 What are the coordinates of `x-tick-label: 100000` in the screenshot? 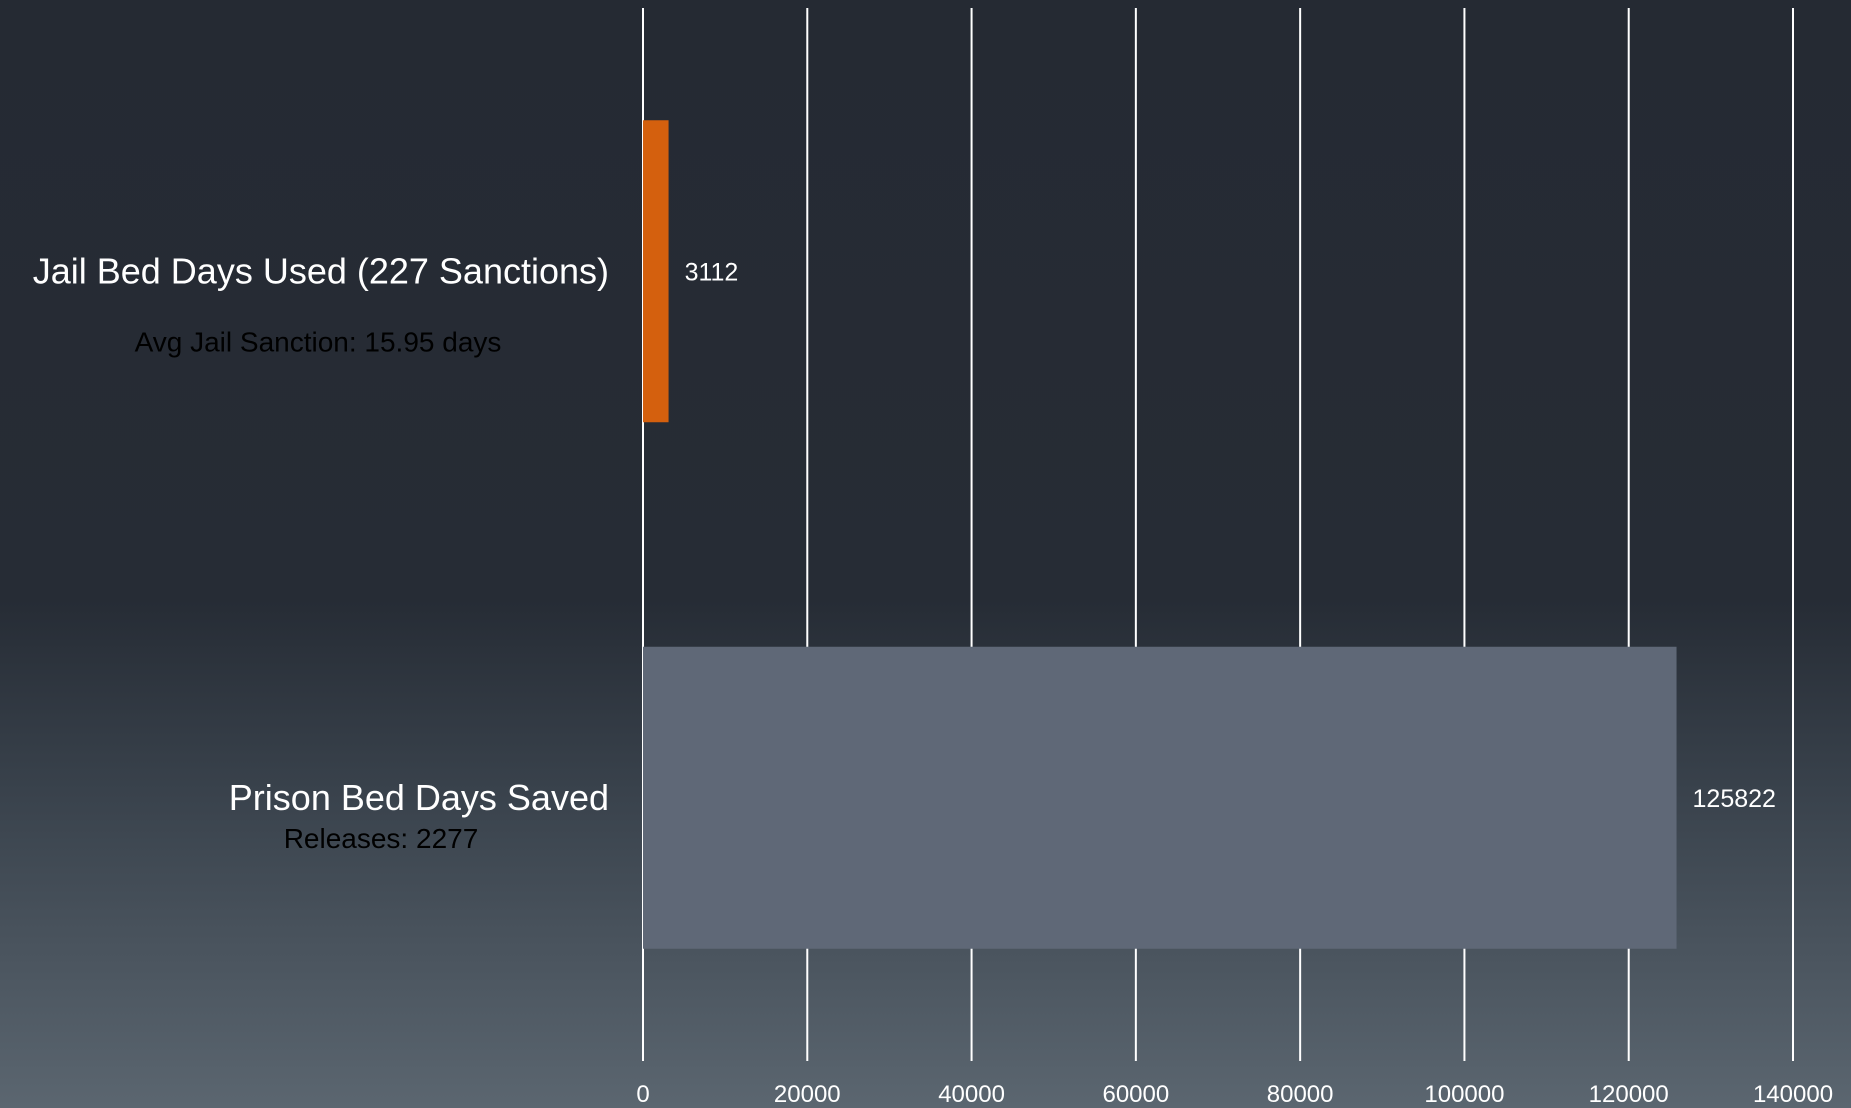 It's located at (1464, 1094).